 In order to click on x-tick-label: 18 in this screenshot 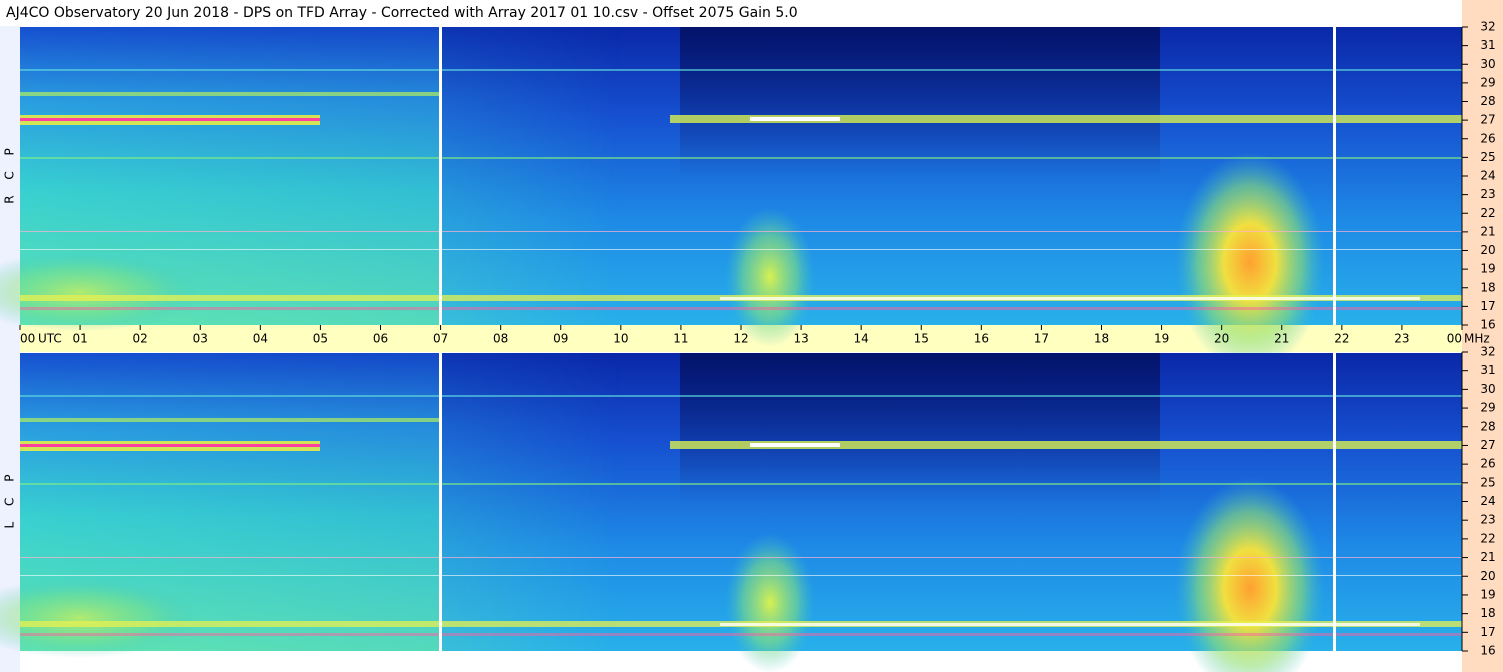, I will do `click(1101, 339)`.